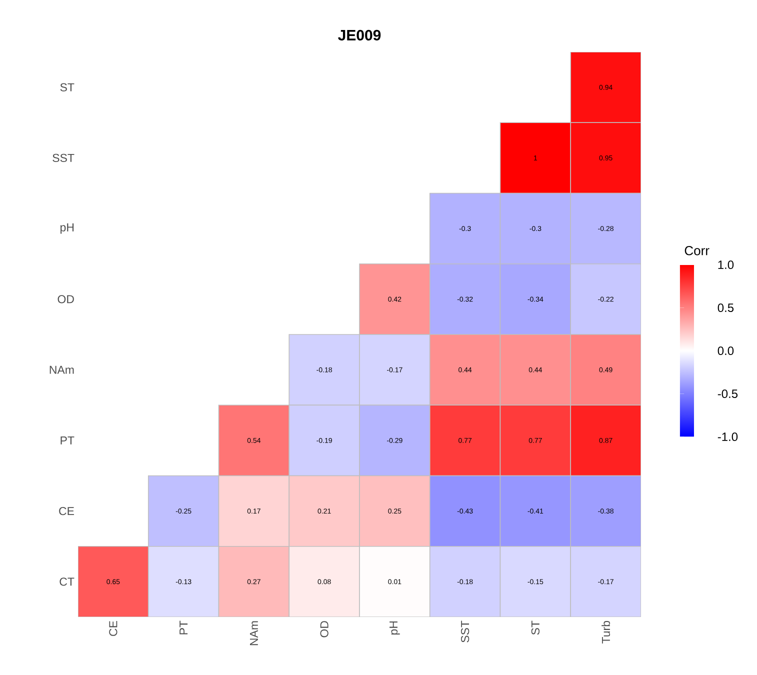 This screenshot has height=675, width=757. Describe the element at coordinates (606, 632) in the screenshot. I see `x-tick-label: Turb` at that location.